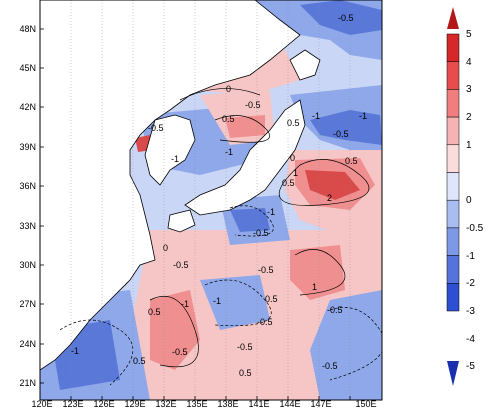 The width and height of the screenshot is (499, 408). What do you see at coordinates (27, 226) in the screenshot?
I see `lat-tick-label: 33N` at bounding box center [27, 226].